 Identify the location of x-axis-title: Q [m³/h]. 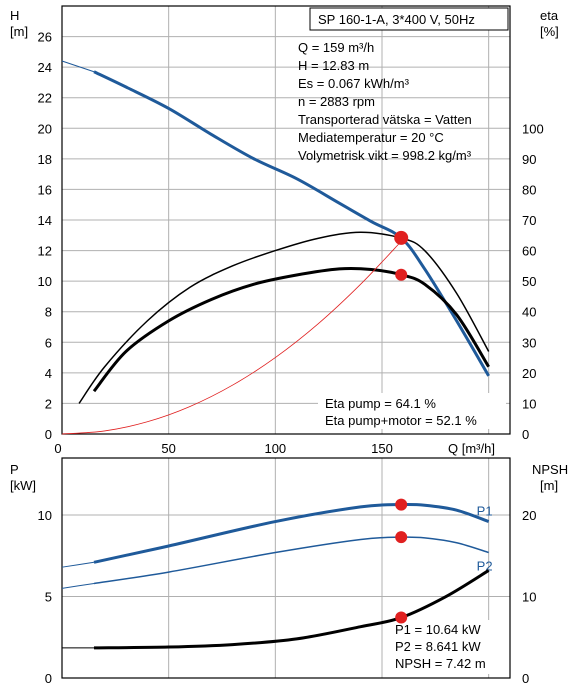
(471, 448).